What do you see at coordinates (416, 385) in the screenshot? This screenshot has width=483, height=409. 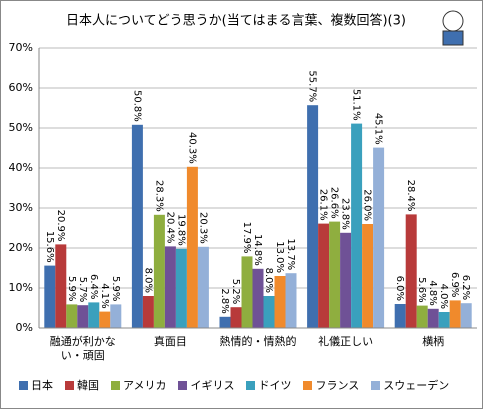 I see `legend-label: スウェーデン` at bounding box center [416, 385].